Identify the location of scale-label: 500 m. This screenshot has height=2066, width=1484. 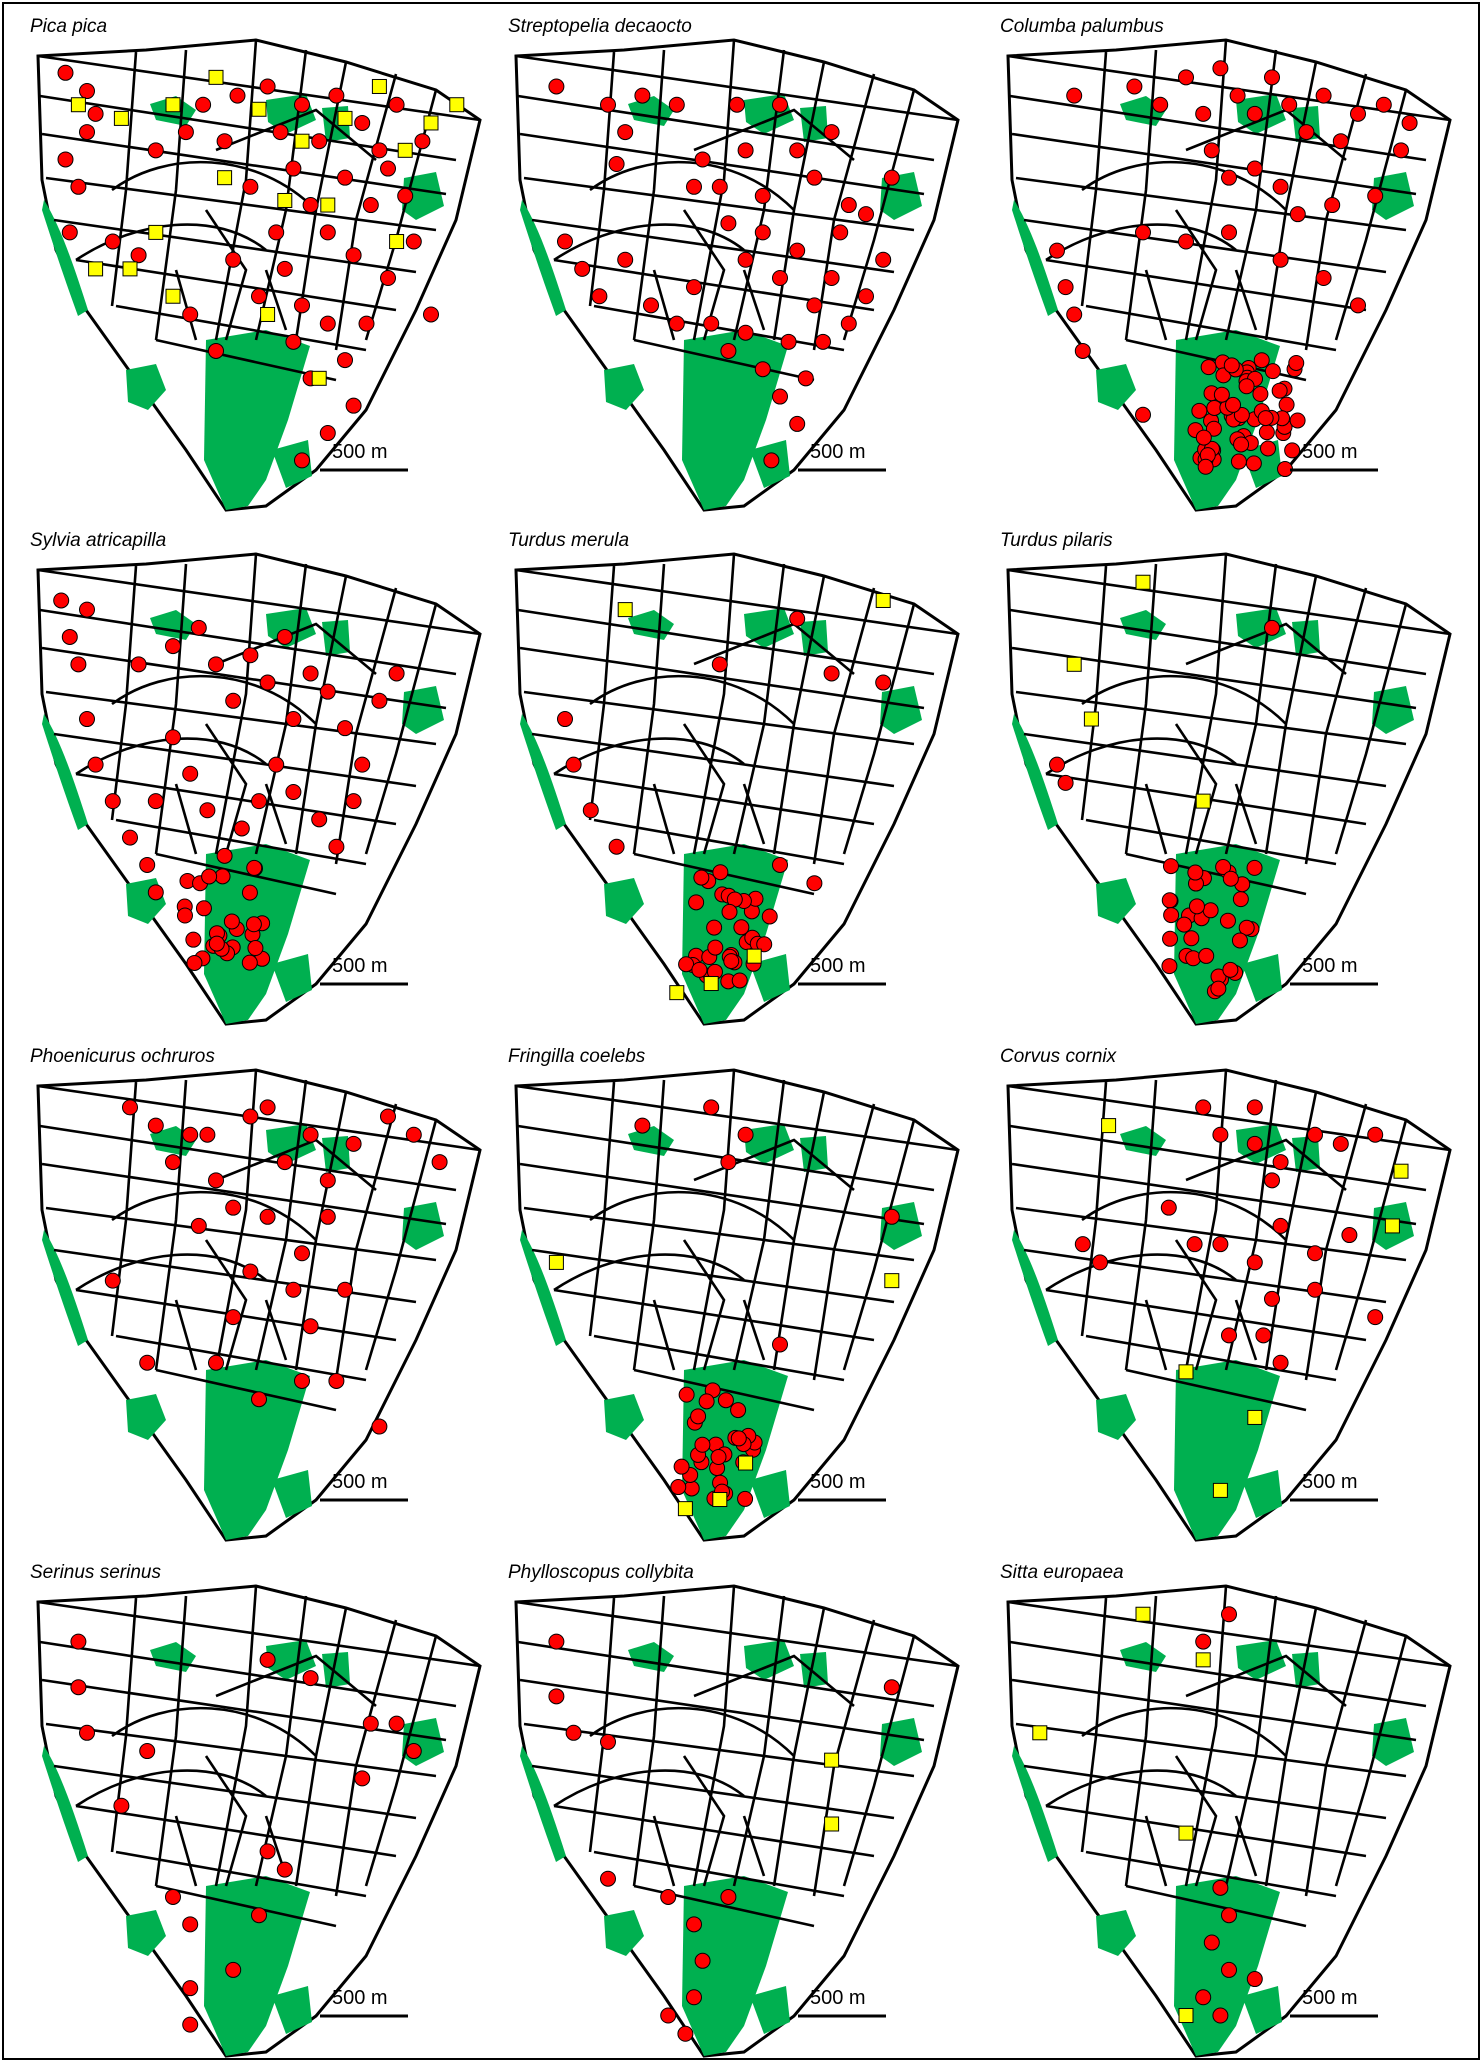
(360, 452).